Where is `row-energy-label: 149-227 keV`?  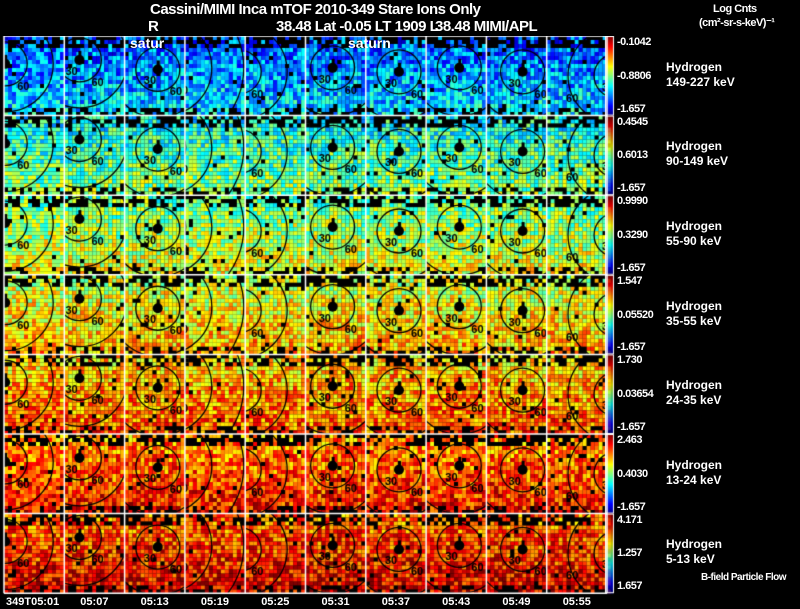
row-energy-label: 149-227 keV is located at coordinates (700, 81).